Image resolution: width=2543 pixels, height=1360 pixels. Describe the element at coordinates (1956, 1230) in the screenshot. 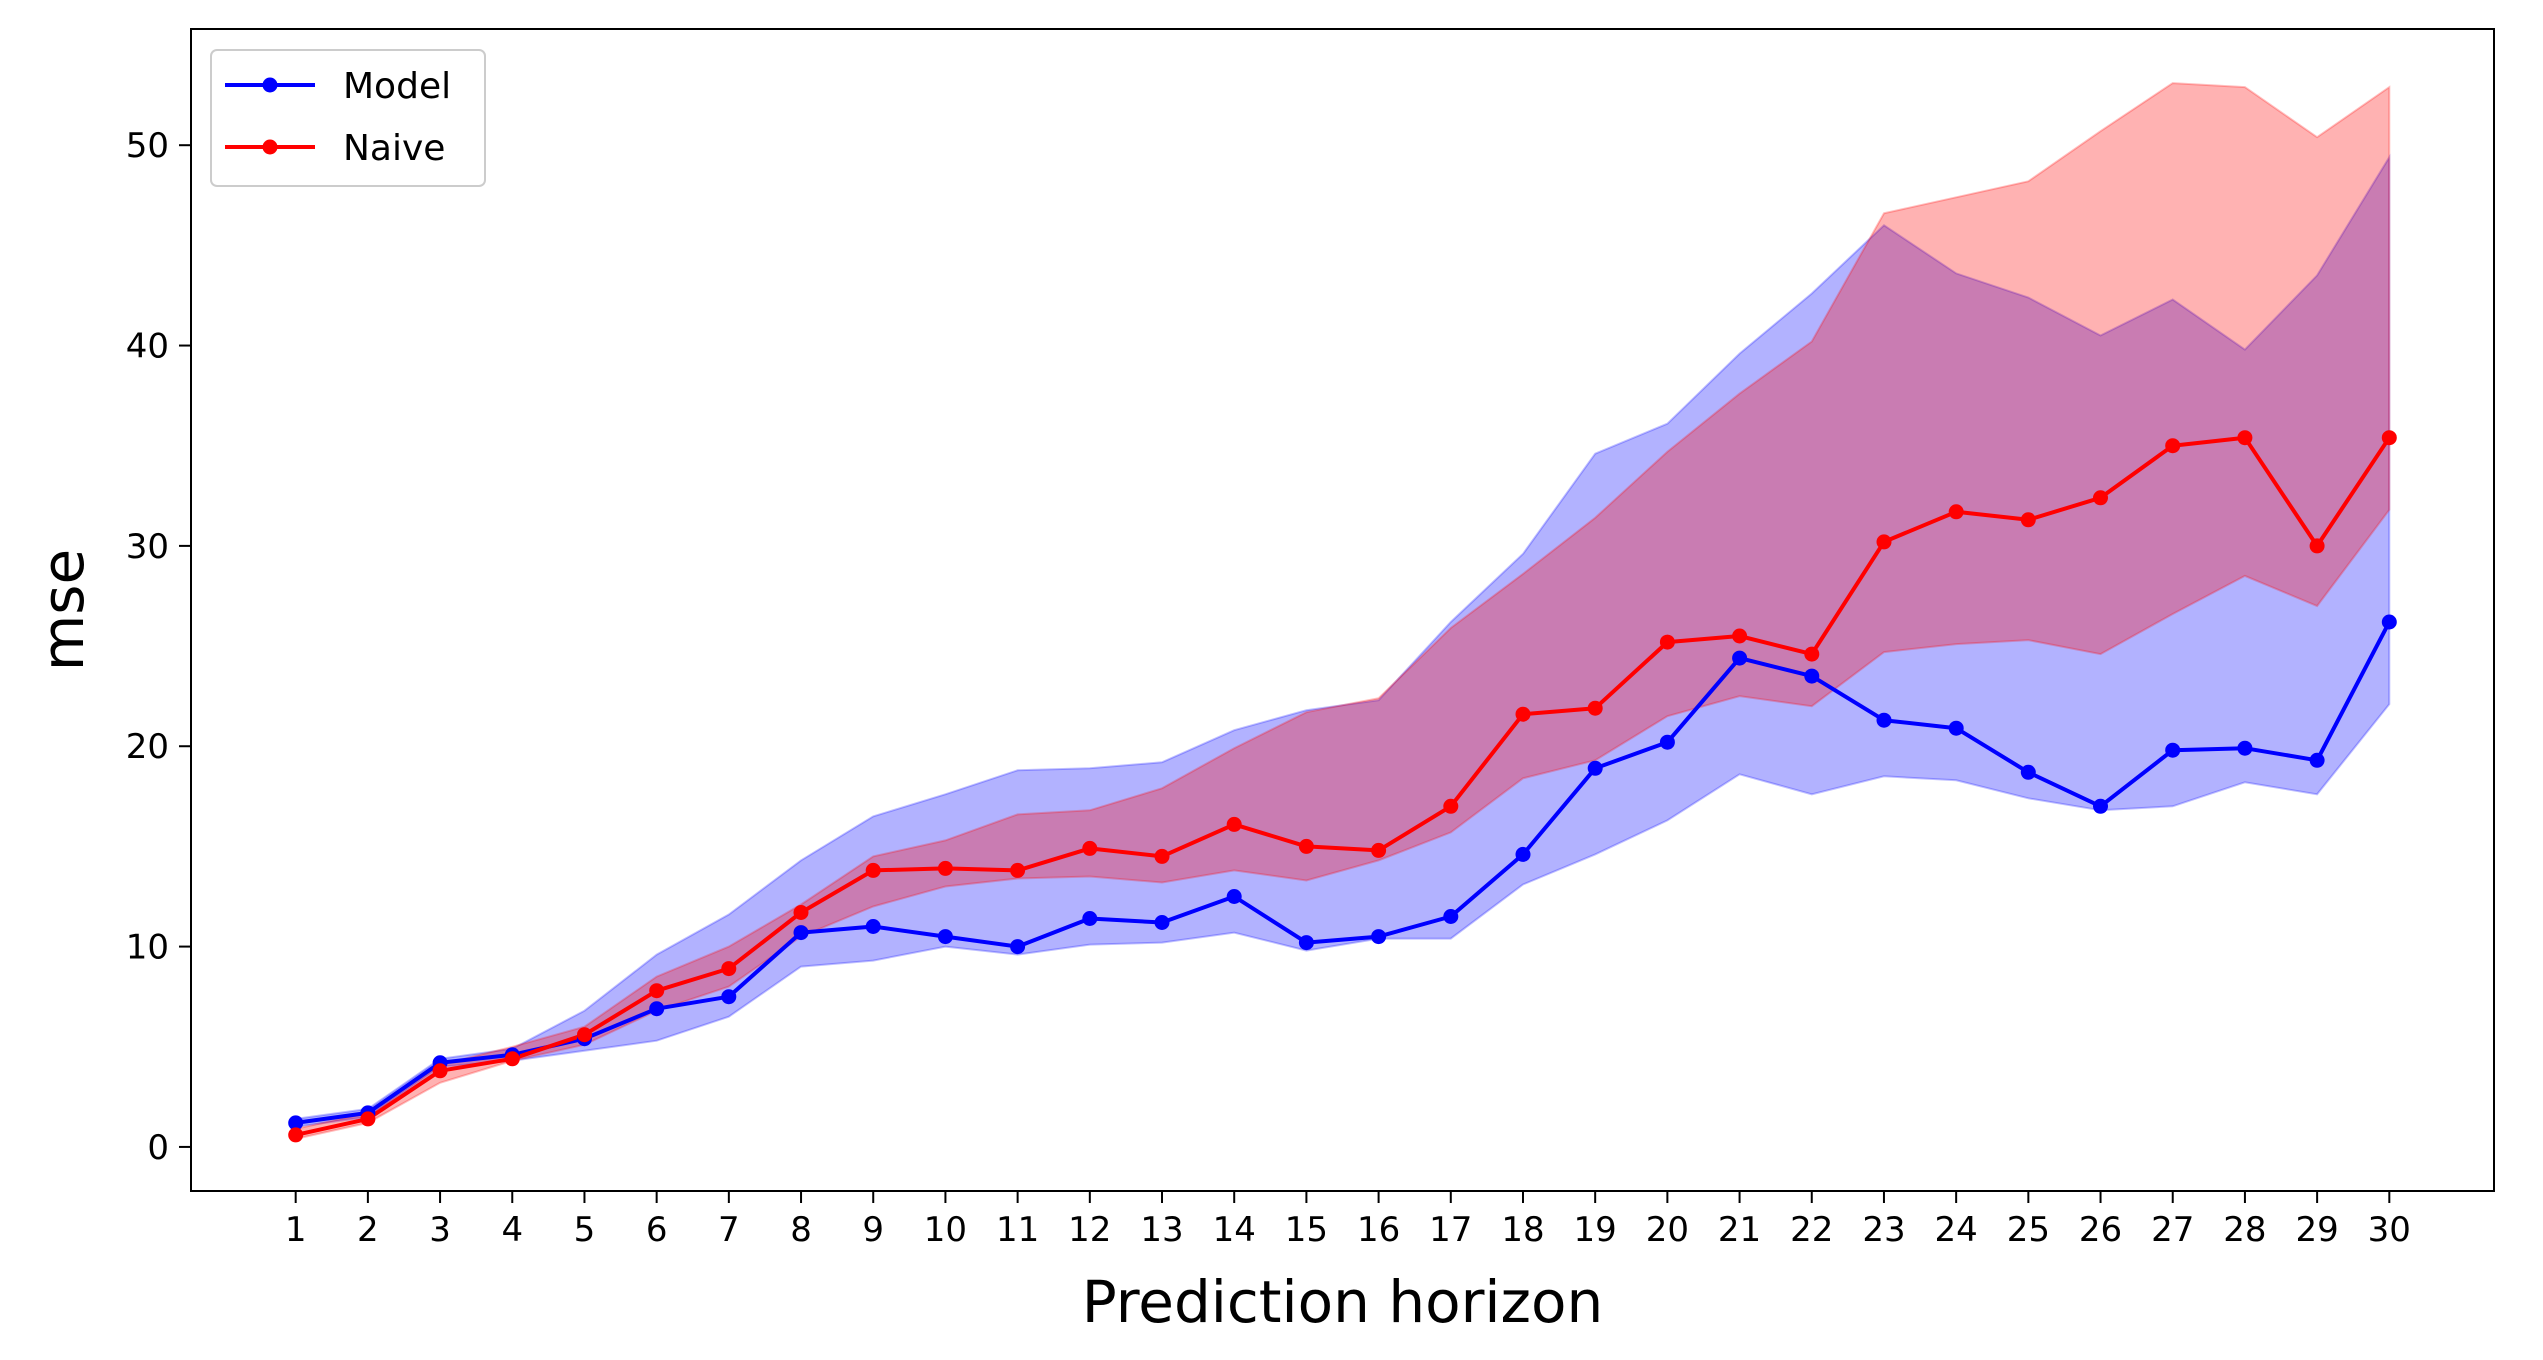

I see `x-tick-label: 24` at that location.